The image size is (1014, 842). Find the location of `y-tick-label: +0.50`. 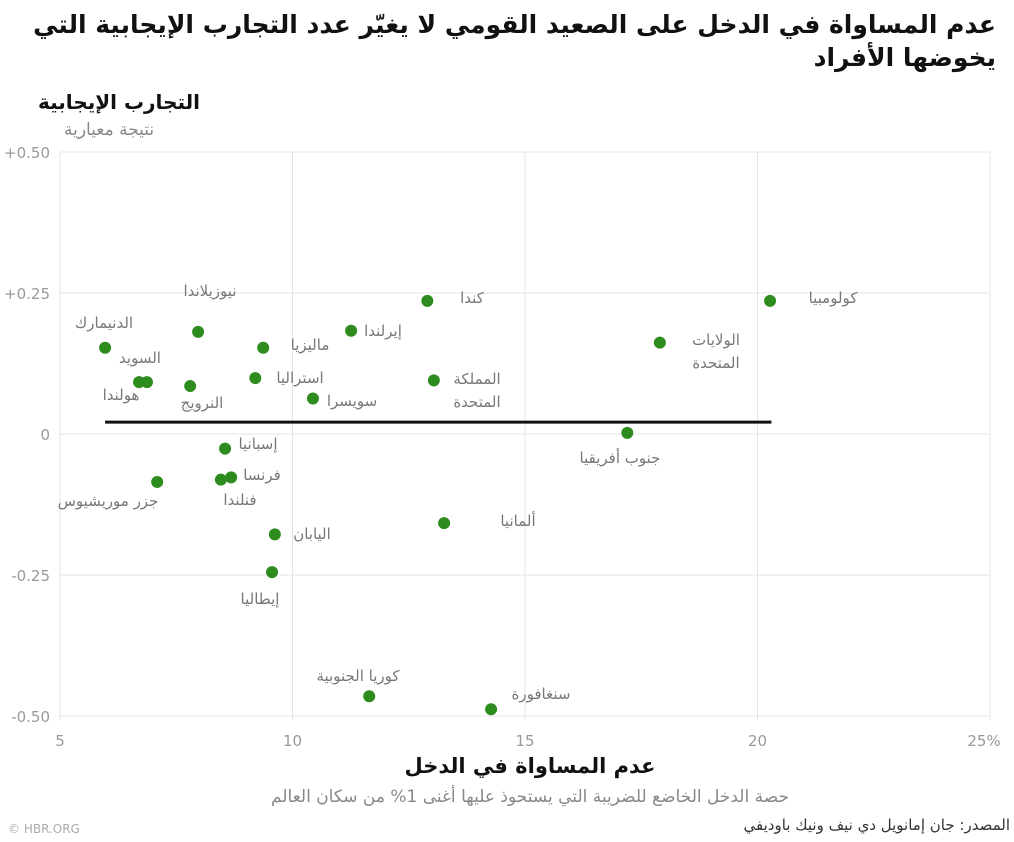

y-tick-label: +0.50 is located at coordinates (27, 153).